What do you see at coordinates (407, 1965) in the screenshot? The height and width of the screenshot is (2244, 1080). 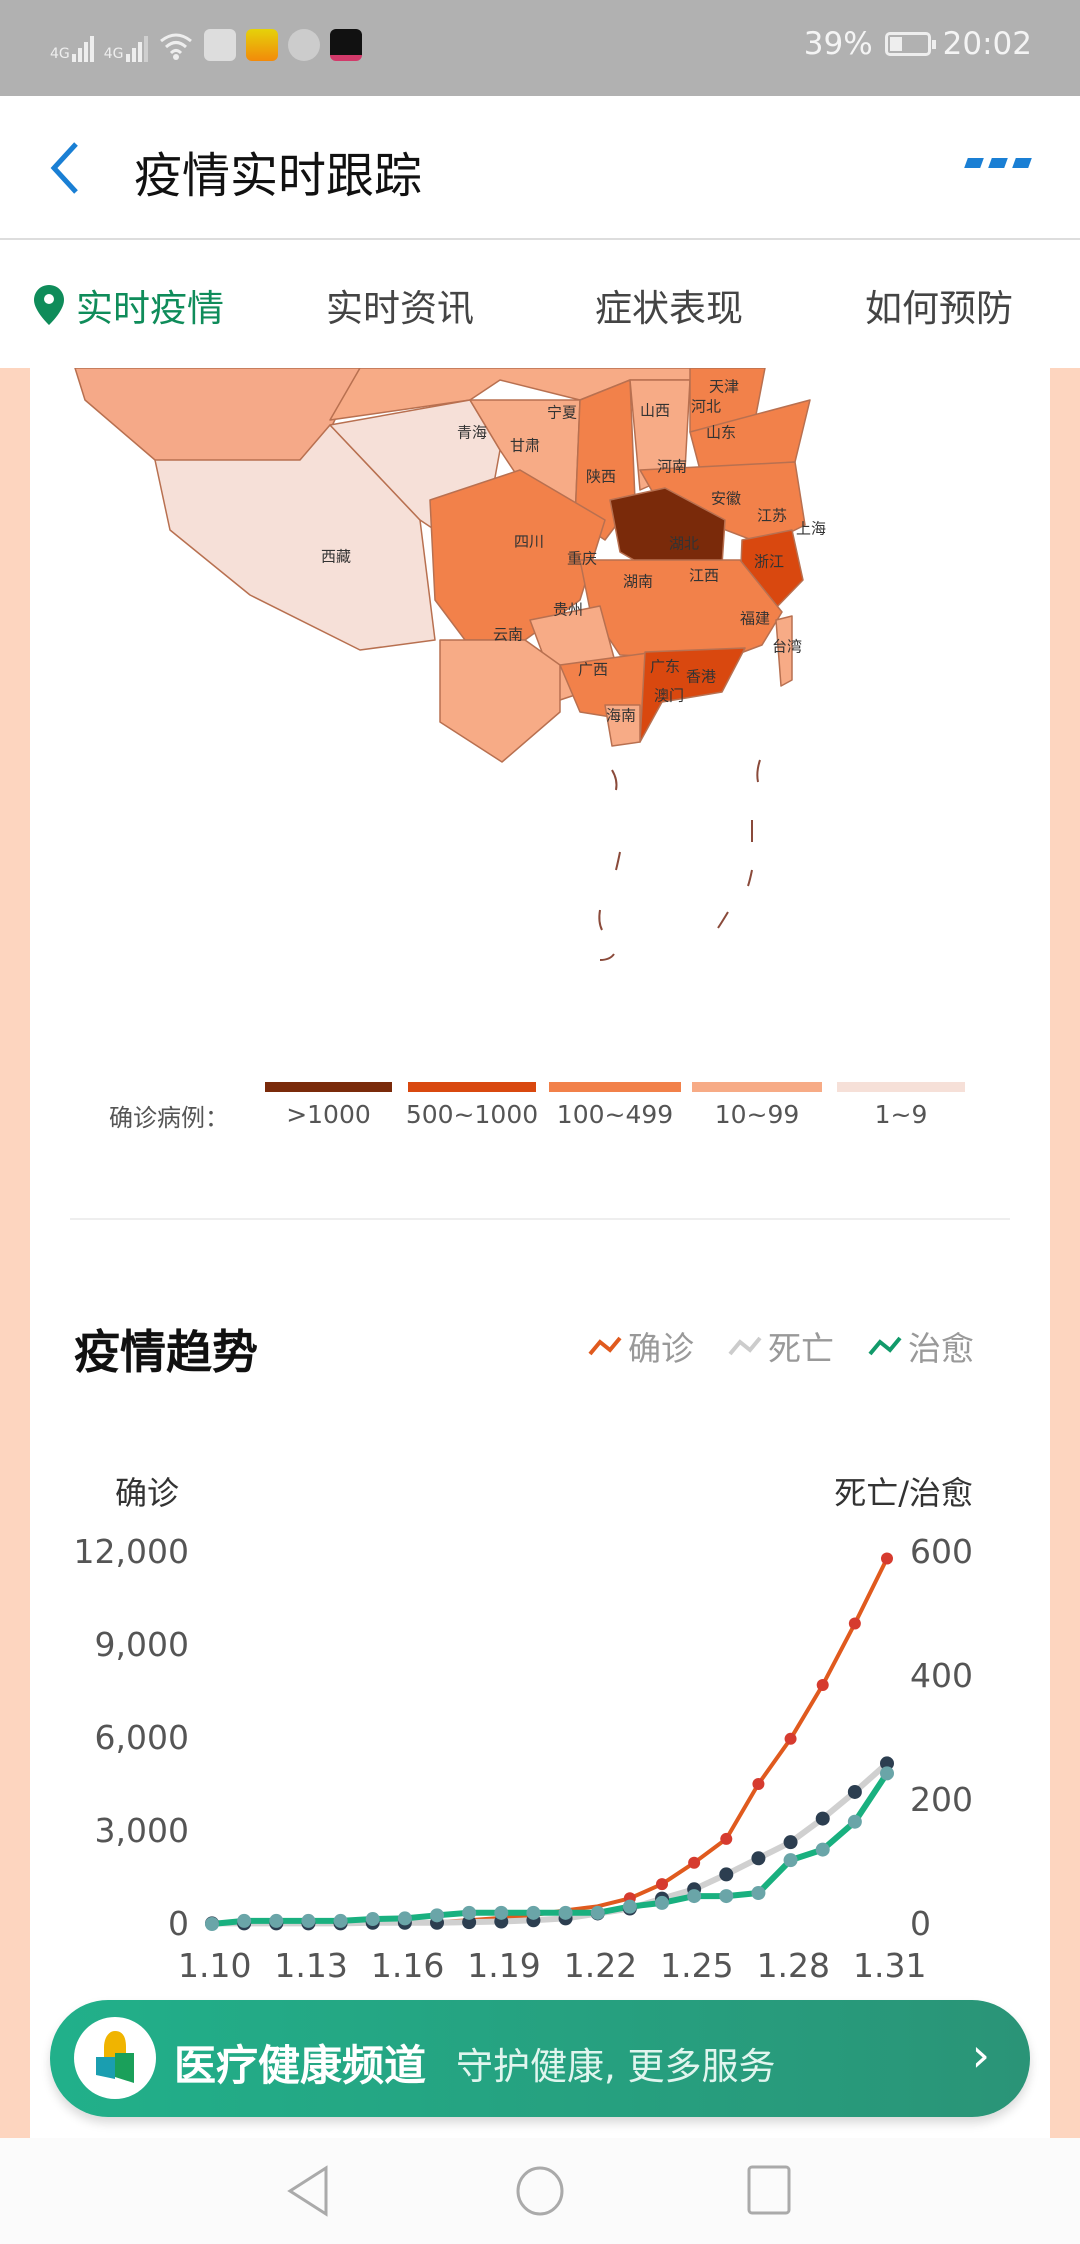 I see `x-tick-label: 1.16` at bounding box center [407, 1965].